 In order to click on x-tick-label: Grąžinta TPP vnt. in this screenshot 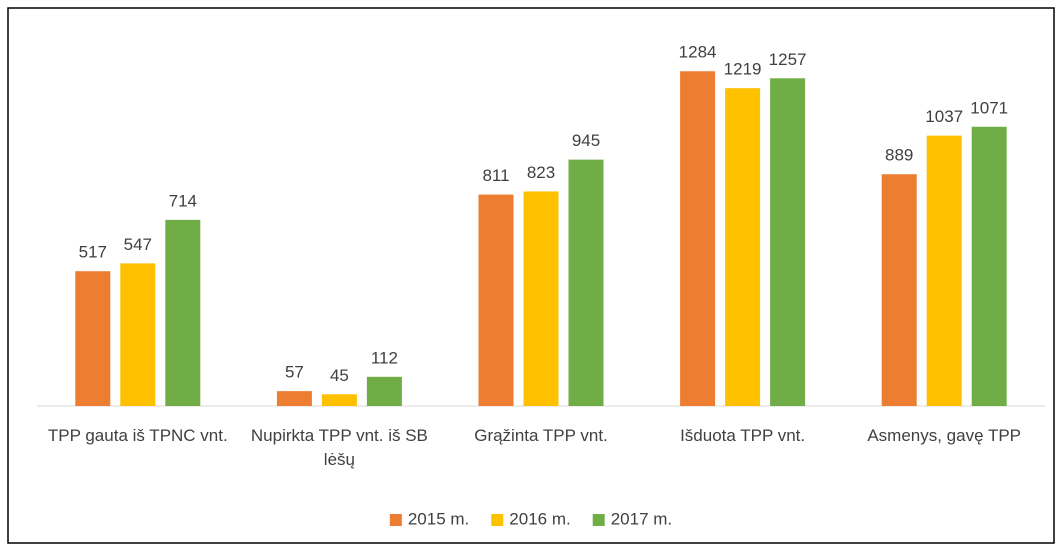, I will do `click(541, 435)`.